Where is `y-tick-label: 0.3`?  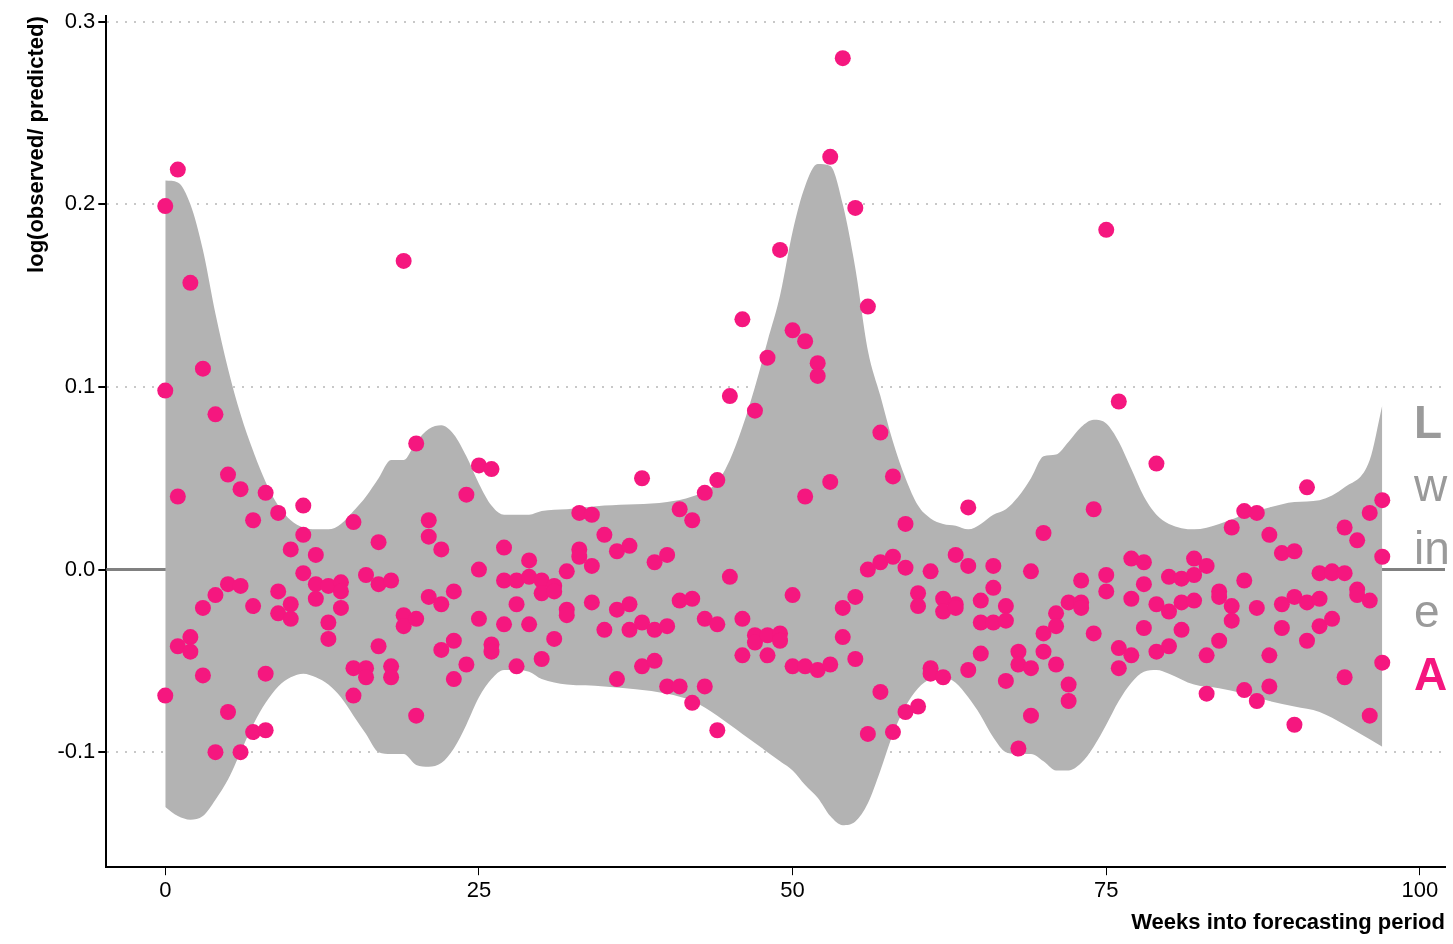 y-tick-label: 0.3 is located at coordinates (80, 20).